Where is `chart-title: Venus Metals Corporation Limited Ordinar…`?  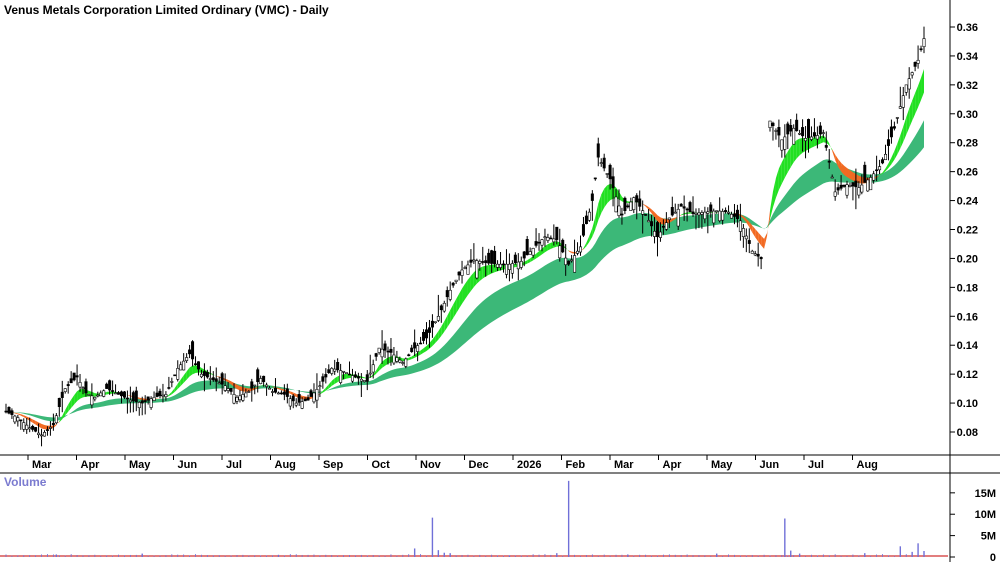
chart-title: Venus Metals Corporation Limited Ordinar… is located at coordinates (166, 10).